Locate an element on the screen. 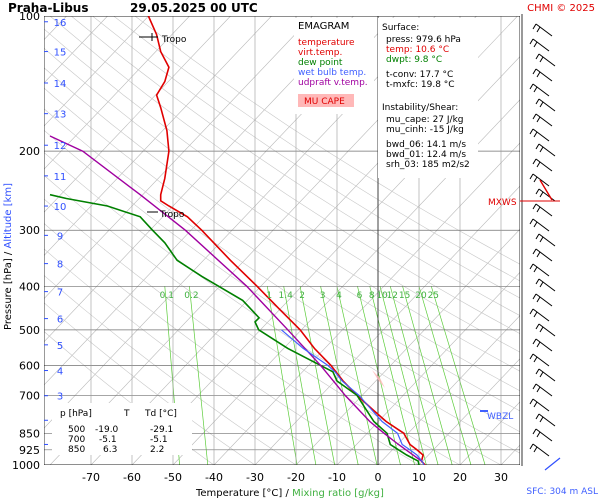 The width and height of the screenshot is (600, 500). info-panel-bg is located at coordinates (428, 98).